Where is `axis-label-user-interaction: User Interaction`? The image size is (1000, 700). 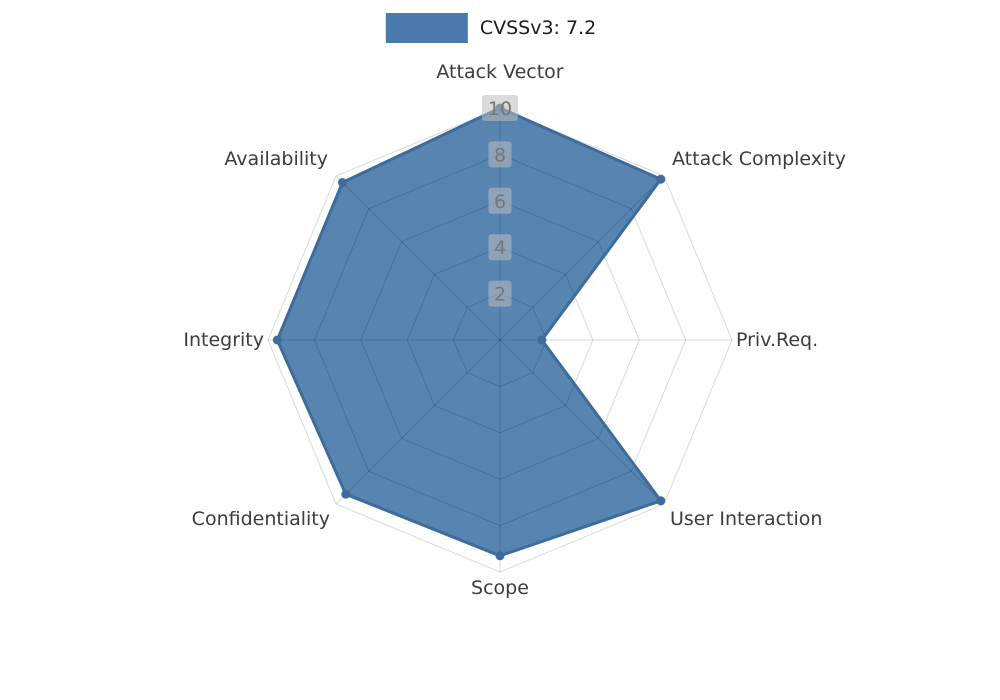
axis-label-user-interaction: User Interaction is located at coordinates (746, 519).